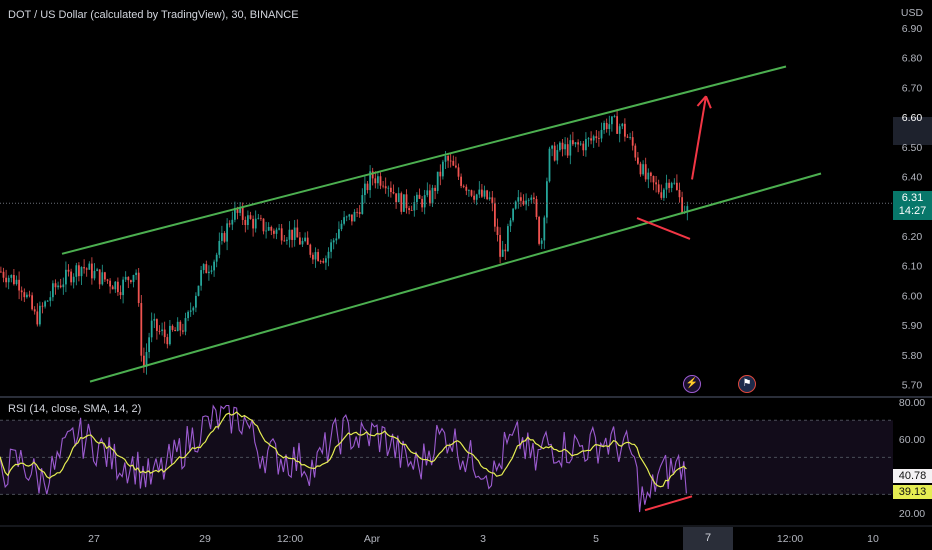 The height and width of the screenshot is (550, 932). Describe the element at coordinates (372, 539) in the screenshot. I see `time-tick-label: Apr` at that location.